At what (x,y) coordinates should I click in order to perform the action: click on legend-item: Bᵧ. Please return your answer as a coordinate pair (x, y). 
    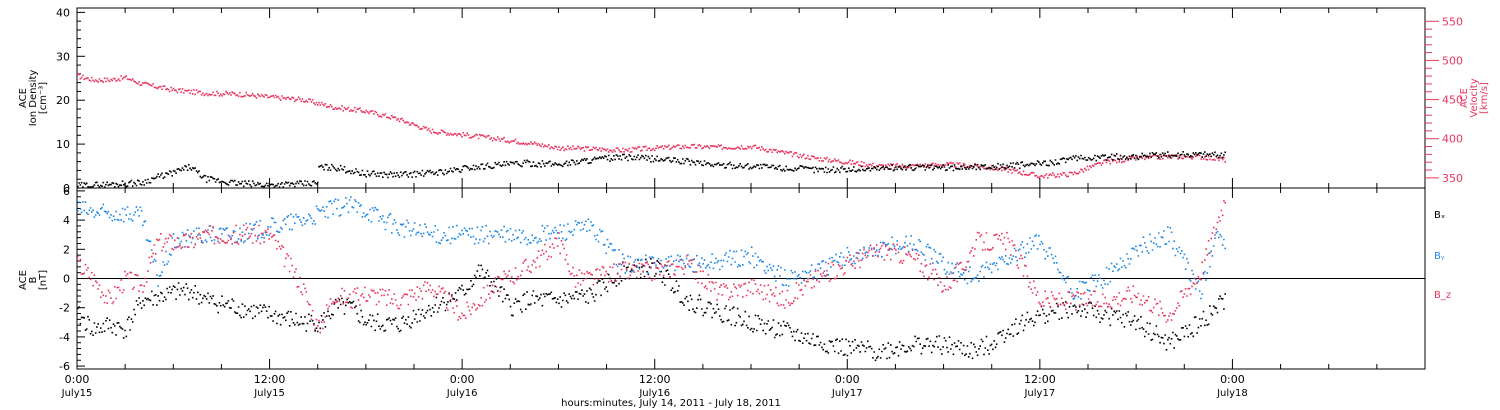
    Looking at the image, I should click on (1439, 256).